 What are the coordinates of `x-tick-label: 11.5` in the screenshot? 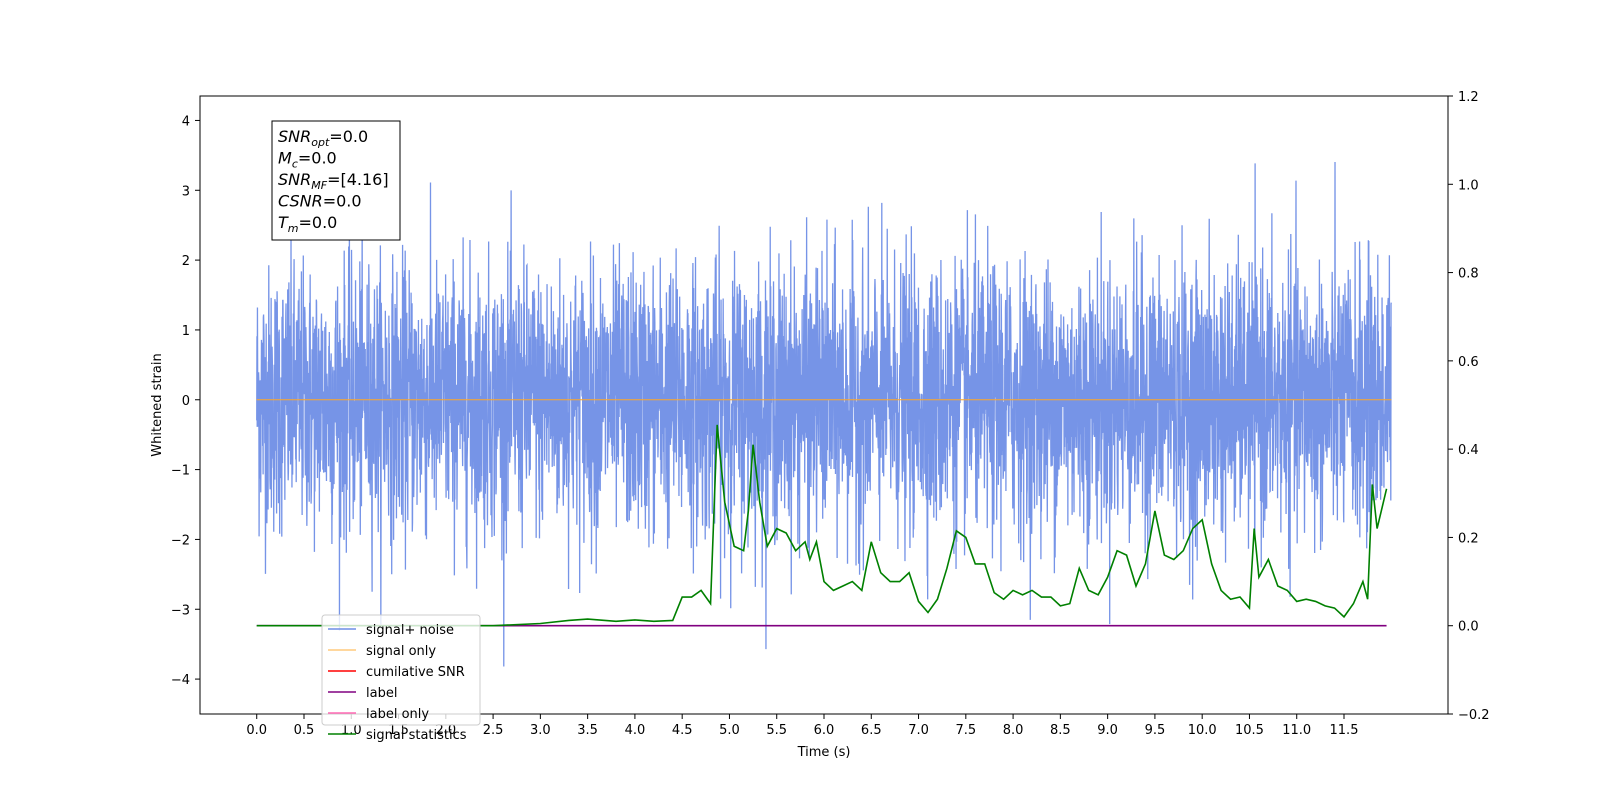 It's located at (1344, 730).